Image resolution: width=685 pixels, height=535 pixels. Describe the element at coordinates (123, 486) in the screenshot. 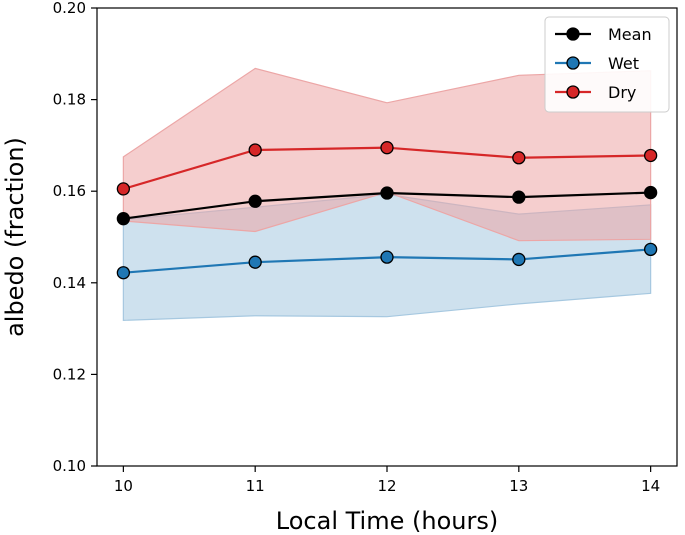

I see `x-tick-label: 10` at that location.